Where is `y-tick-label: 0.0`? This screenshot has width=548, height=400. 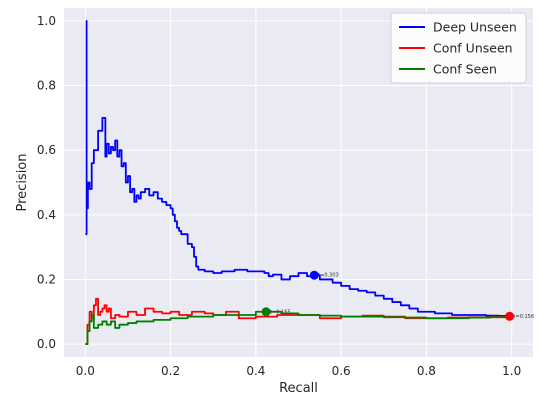 y-tick-label: 0.0 is located at coordinates (46, 344).